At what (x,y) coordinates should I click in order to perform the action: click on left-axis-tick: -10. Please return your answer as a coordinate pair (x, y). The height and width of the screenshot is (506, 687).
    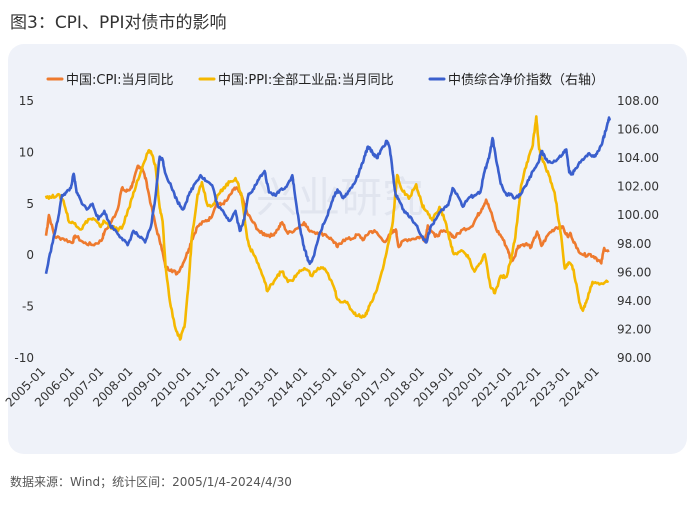
    Looking at the image, I should click on (24, 358).